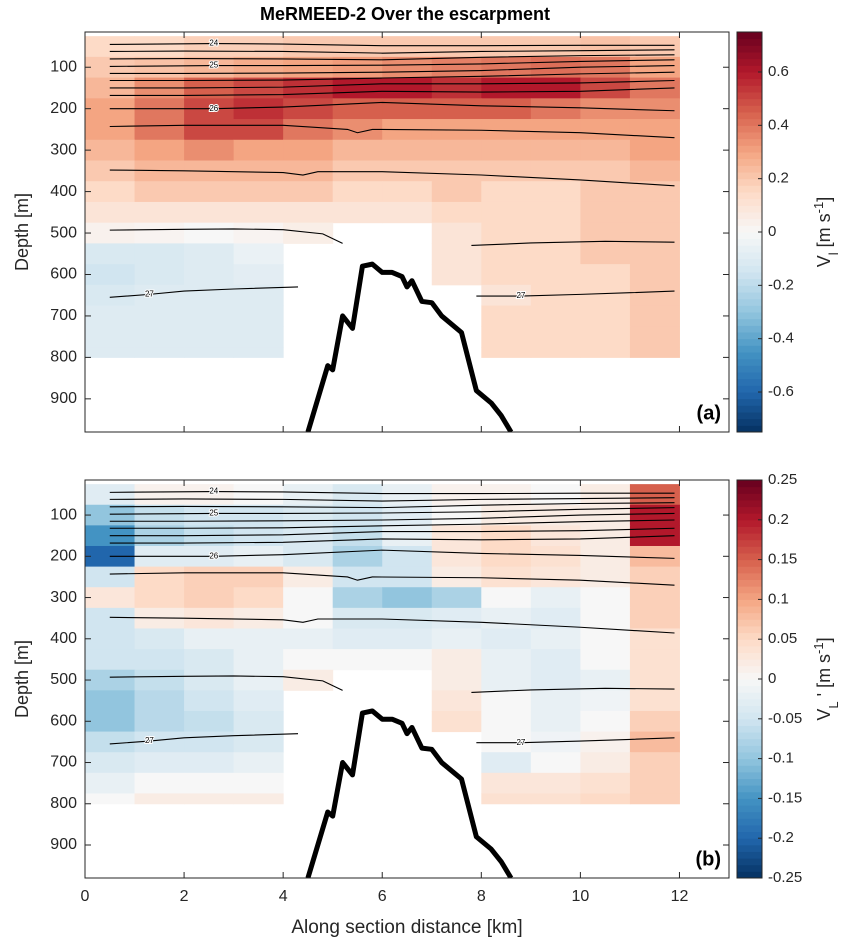 The image size is (848, 945). Describe the element at coordinates (213, 65) in the screenshot. I see `contour-label: 25` at that location.